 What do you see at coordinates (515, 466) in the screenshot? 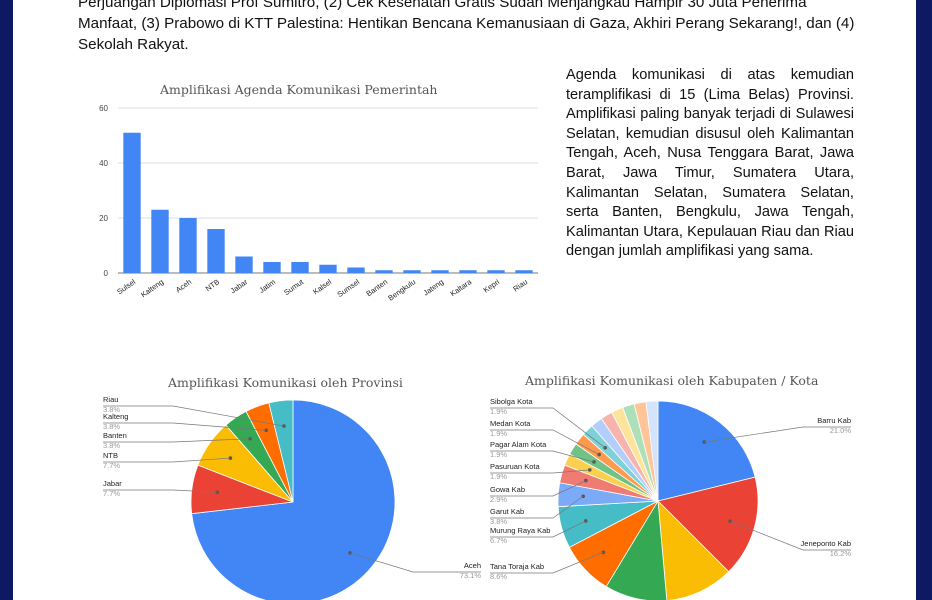
I see `slice-label: Pasuruan Kota` at bounding box center [515, 466].